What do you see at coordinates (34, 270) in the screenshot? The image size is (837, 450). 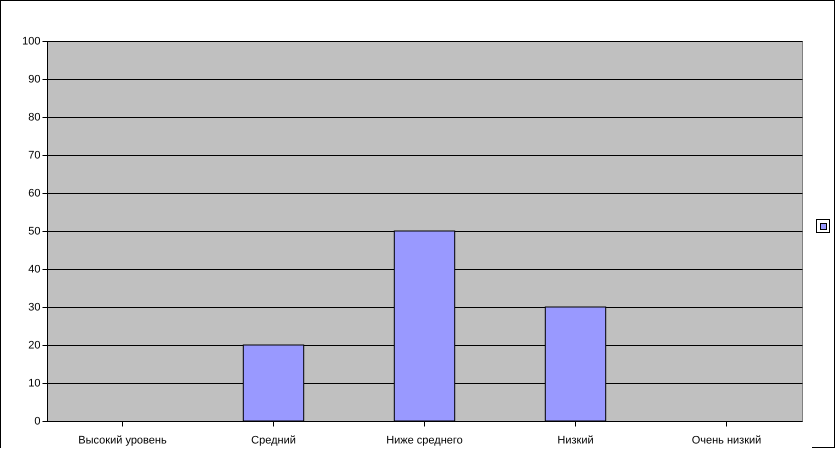 I see `y-tick-label: 40` at bounding box center [34, 270].